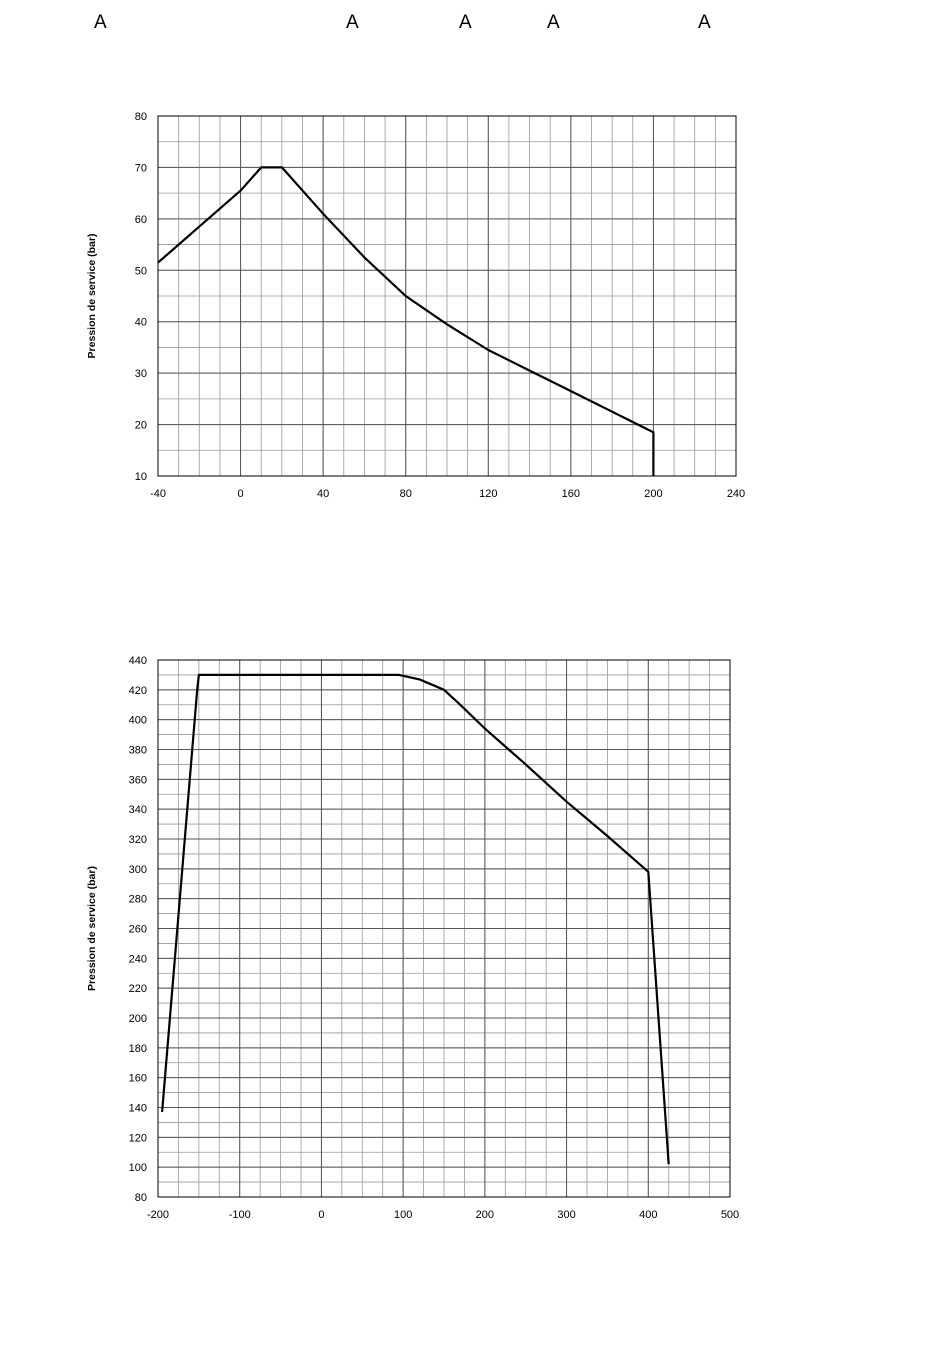 The height and width of the screenshot is (1369, 950). What do you see at coordinates (141, 374) in the screenshot?
I see `y-tick-label: 30` at bounding box center [141, 374].